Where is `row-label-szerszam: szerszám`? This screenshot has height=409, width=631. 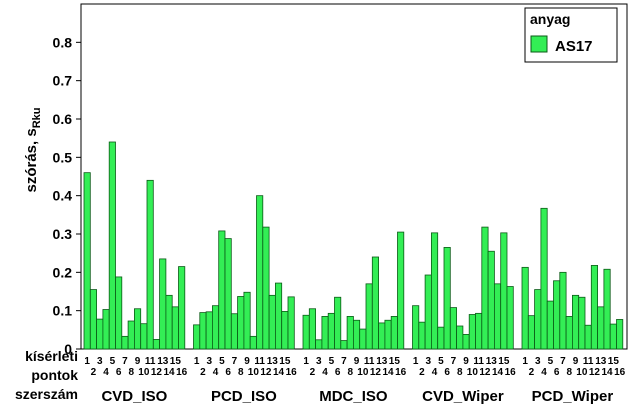 row-label-szerszam: szerszám is located at coordinates (46, 394).